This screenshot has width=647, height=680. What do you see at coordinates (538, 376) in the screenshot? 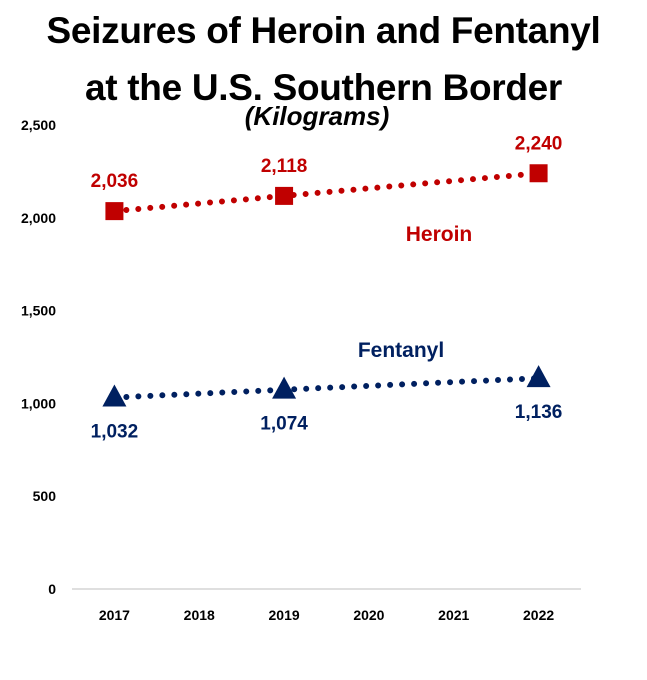
I see `fentanyl-marker-2022` at bounding box center [538, 376].